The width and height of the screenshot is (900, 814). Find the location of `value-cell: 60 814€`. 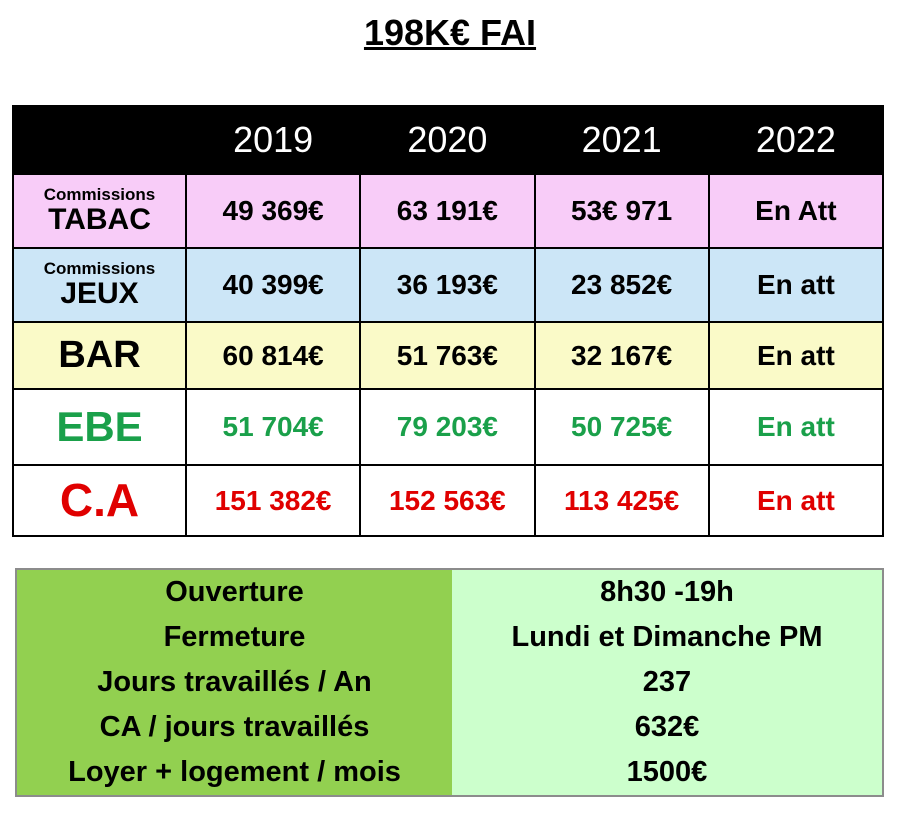

value-cell: 60 814€ is located at coordinates (273, 355).